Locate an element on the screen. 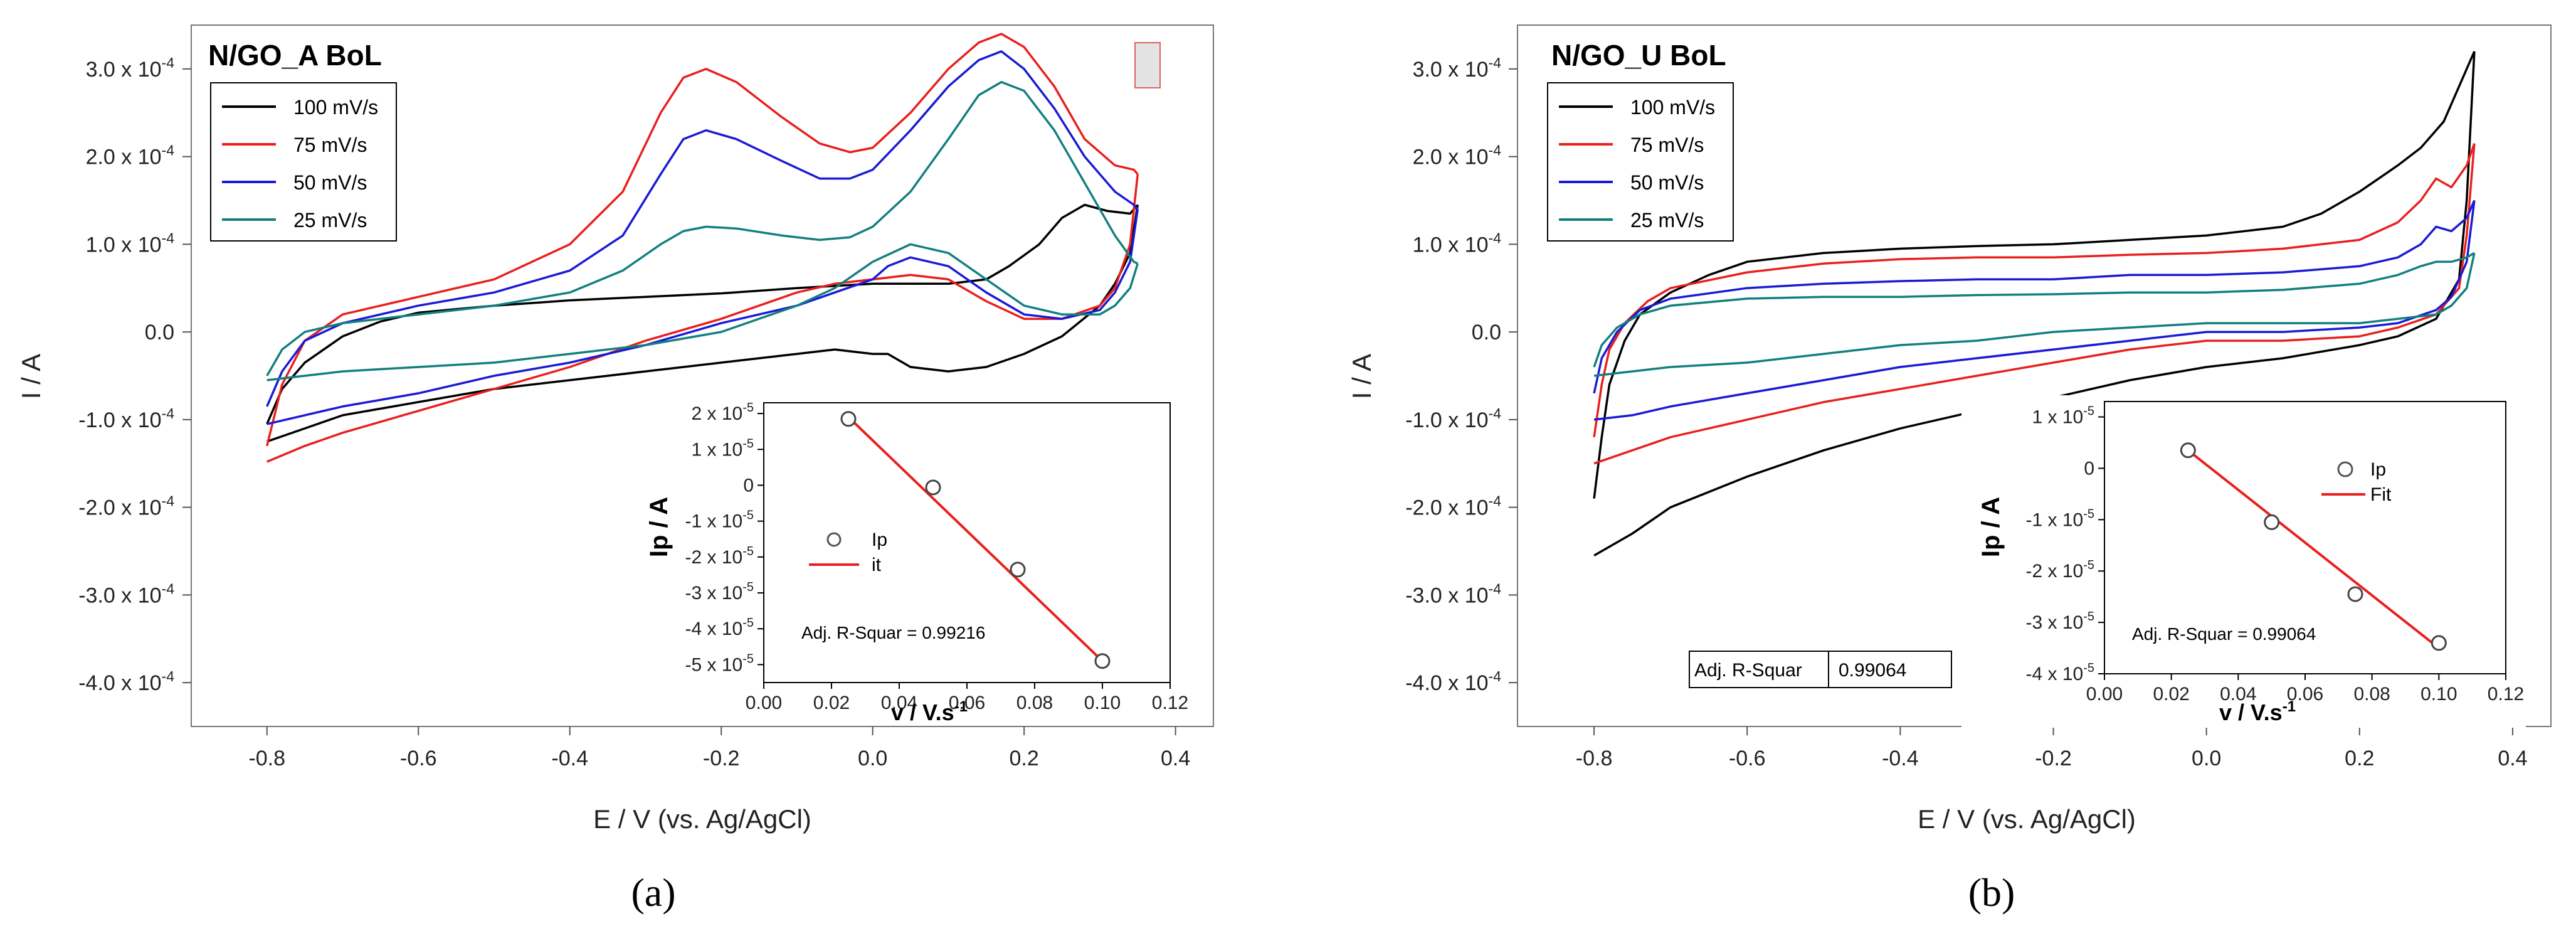  inset-y-tick-label-mantissa: -5 x 10 is located at coordinates (714, 664).